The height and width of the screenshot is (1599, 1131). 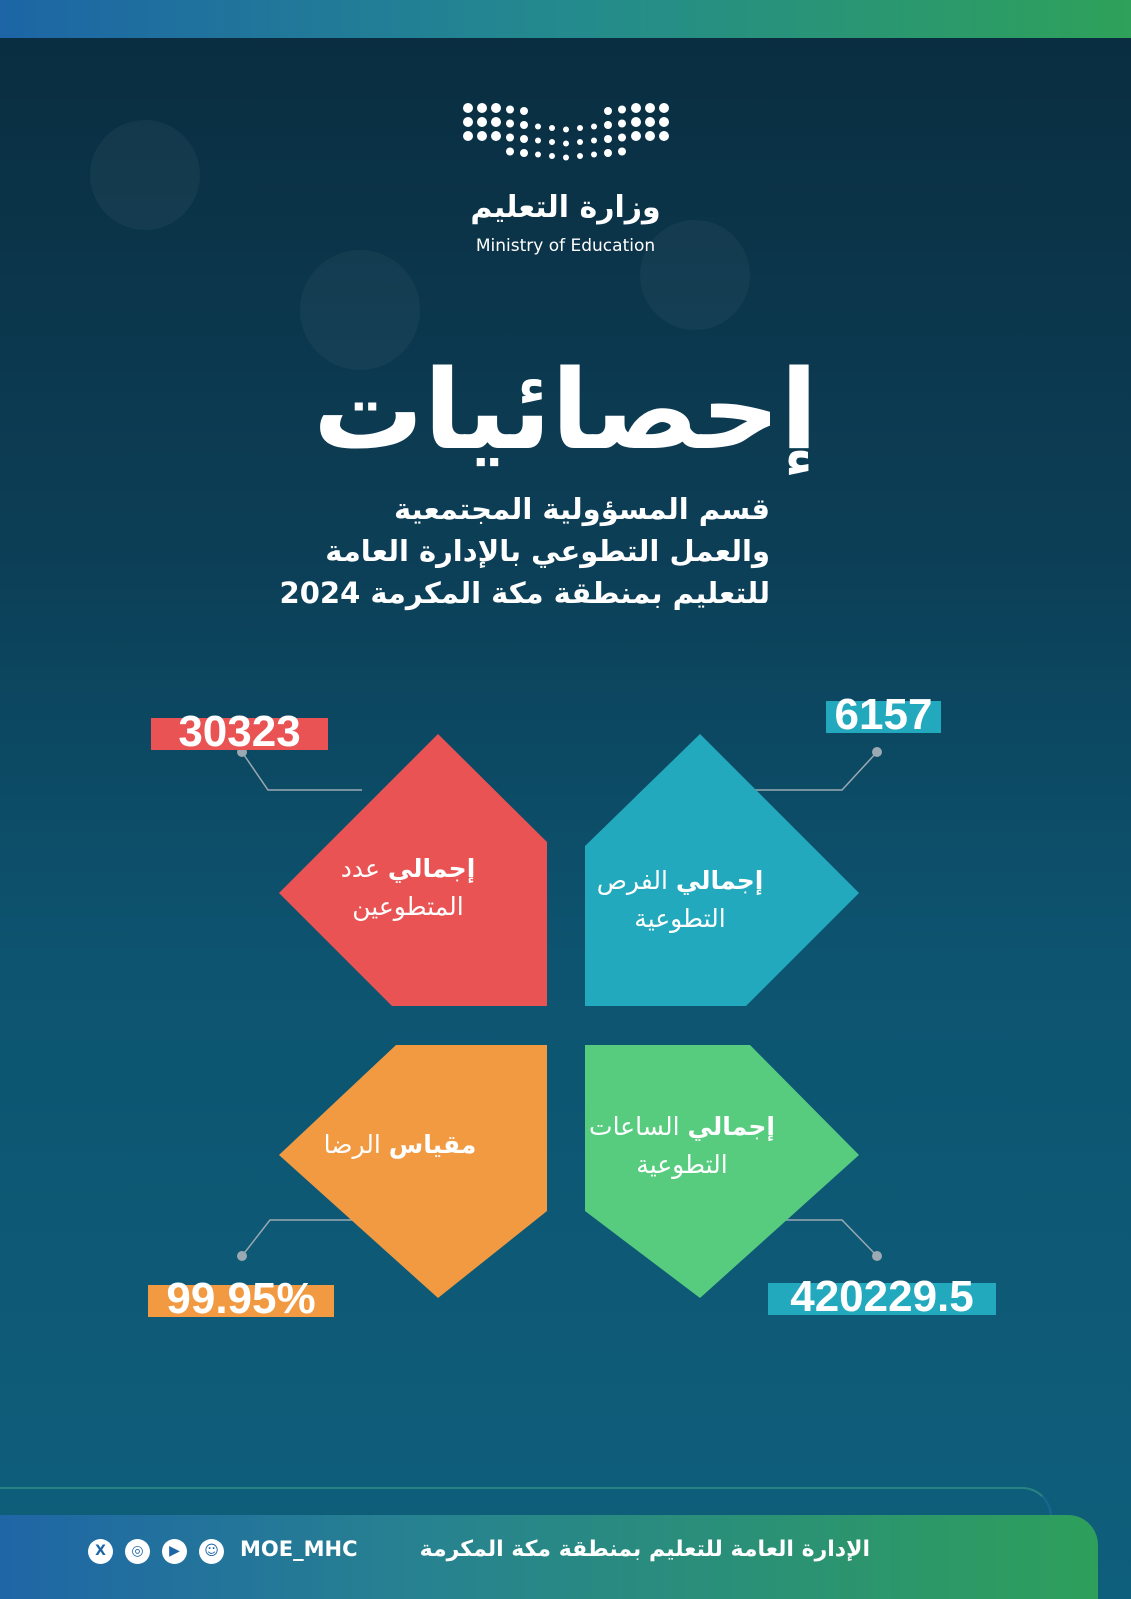 I want to click on social-handle: MOE_MHC, so click(x=299, y=1549).